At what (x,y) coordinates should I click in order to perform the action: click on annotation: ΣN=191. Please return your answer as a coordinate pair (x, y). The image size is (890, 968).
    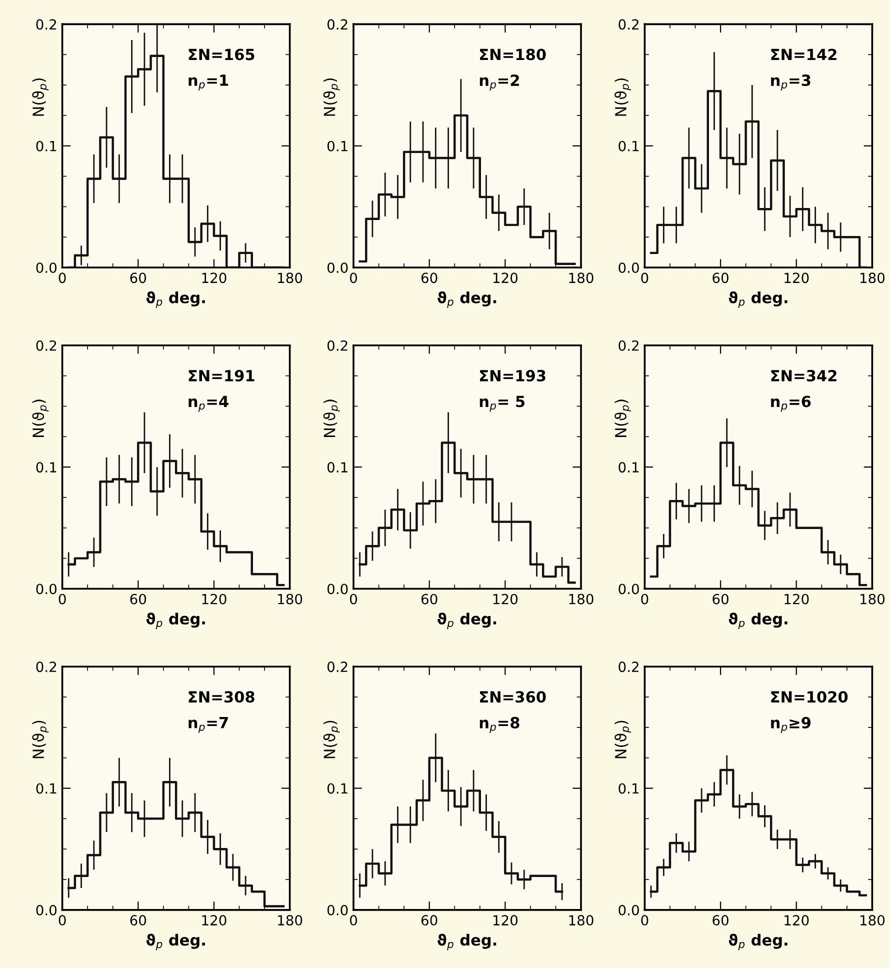
    Looking at the image, I should click on (221, 376).